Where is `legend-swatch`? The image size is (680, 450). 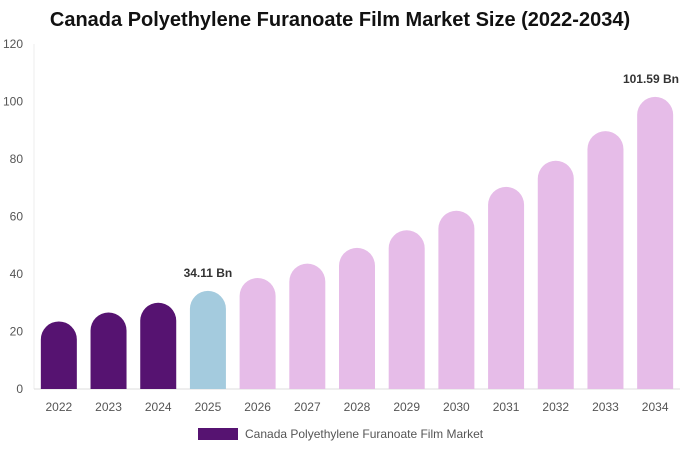
legend-swatch is located at coordinates (218, 434).